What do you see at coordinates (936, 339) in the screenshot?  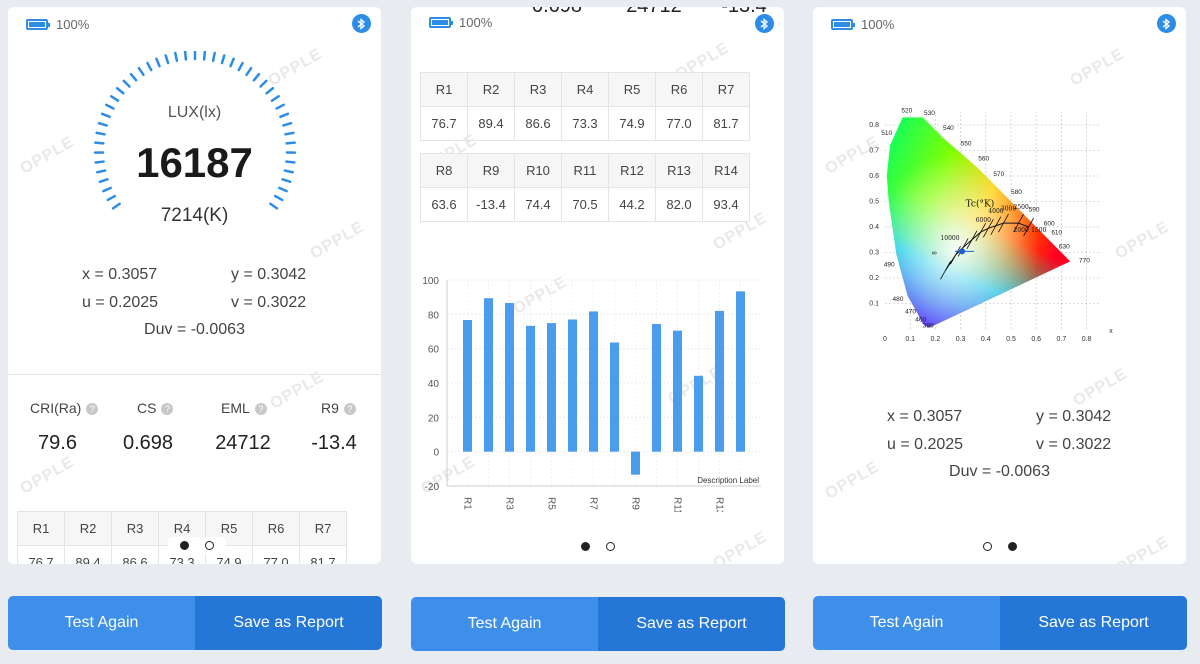 I see `x-tick-label: 0.2` at bounding box center [936, 339].